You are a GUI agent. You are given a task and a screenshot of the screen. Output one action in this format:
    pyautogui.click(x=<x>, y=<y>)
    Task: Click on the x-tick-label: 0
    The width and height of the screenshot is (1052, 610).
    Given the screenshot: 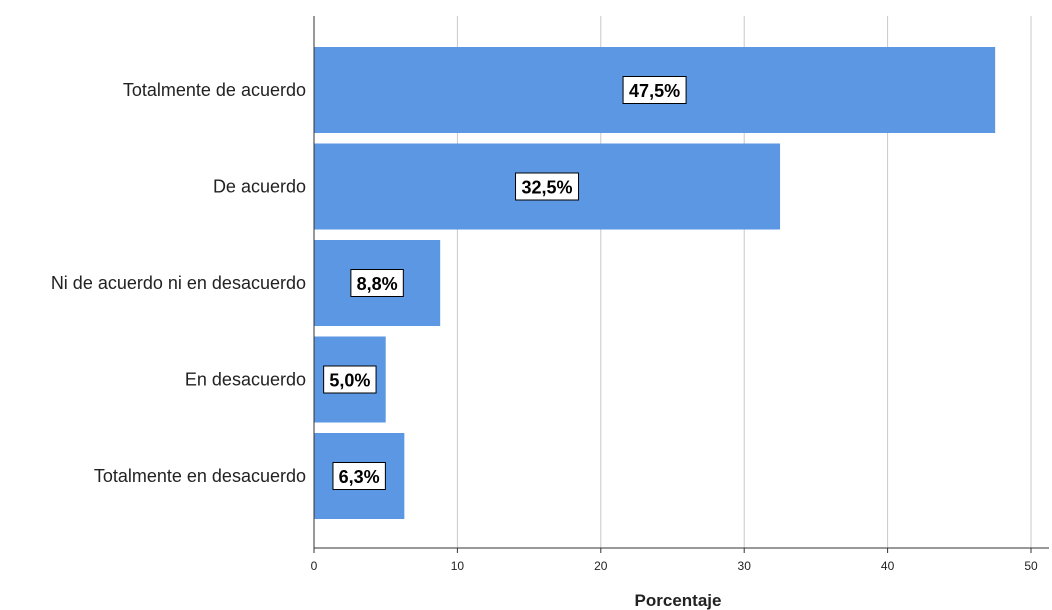 What is the action you would take?
    pyautogui.click(x=314, y=566)
    